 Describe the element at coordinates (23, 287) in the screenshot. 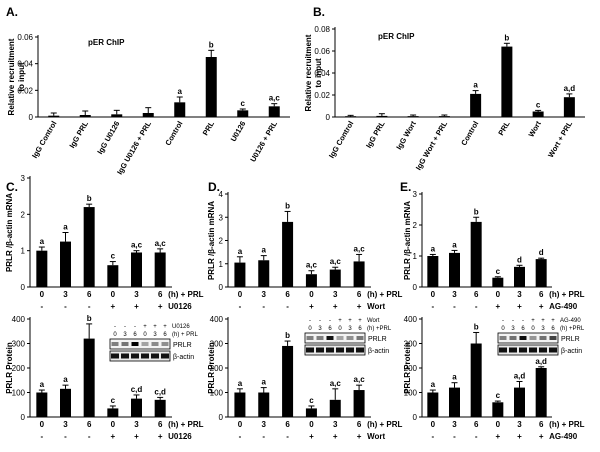

I see `y-tick-label: 0` at that location.